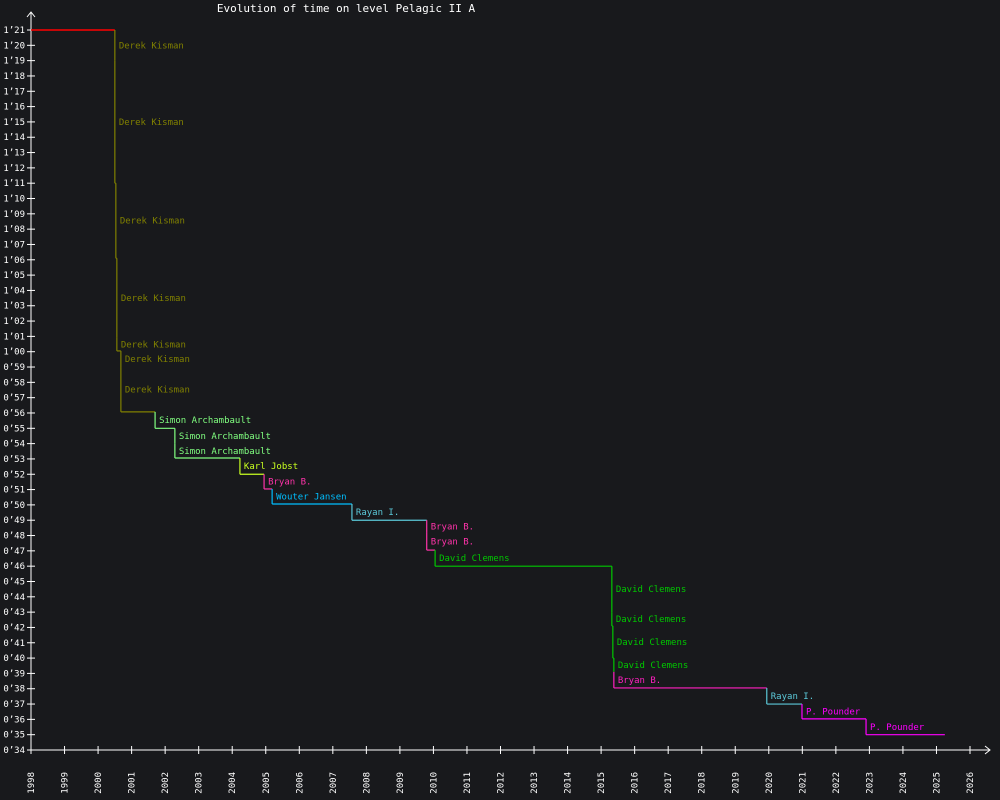  Describe the element at coordinates (14, 659) in the screenshot. I see `y-tick-label: 0’40` at that location.